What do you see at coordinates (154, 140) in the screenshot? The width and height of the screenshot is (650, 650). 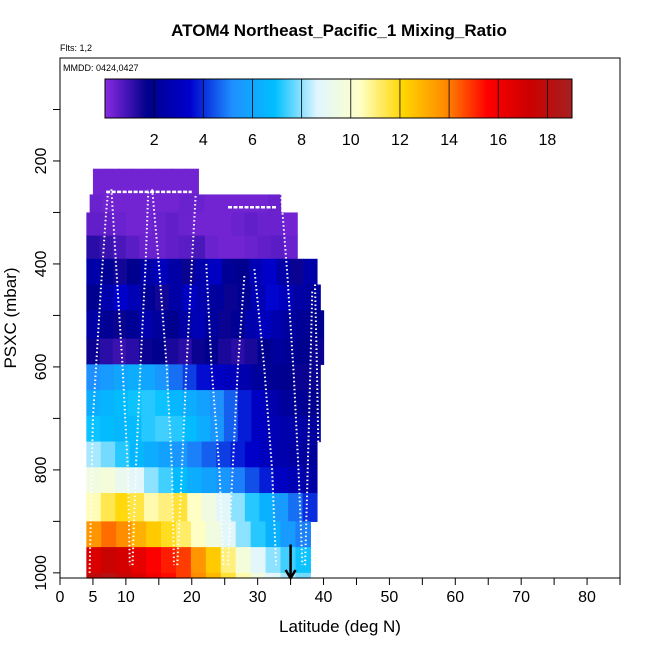 I see `colorbar-tick-label: 2` at bounding box center [154, 140].